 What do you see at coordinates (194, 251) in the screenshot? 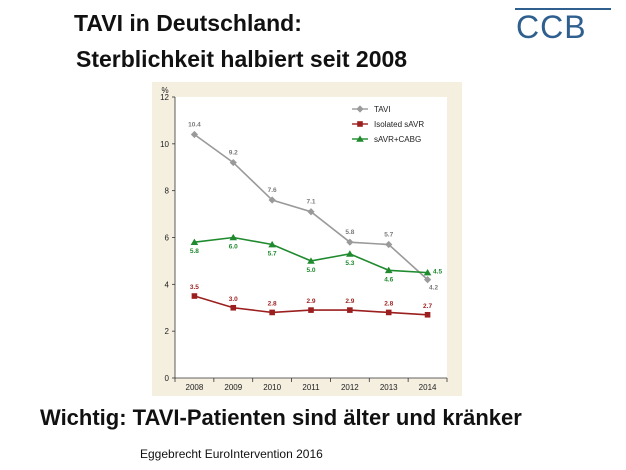
I see `data-label-savr-cabg: 5.8` at bounding box center [194, 251].